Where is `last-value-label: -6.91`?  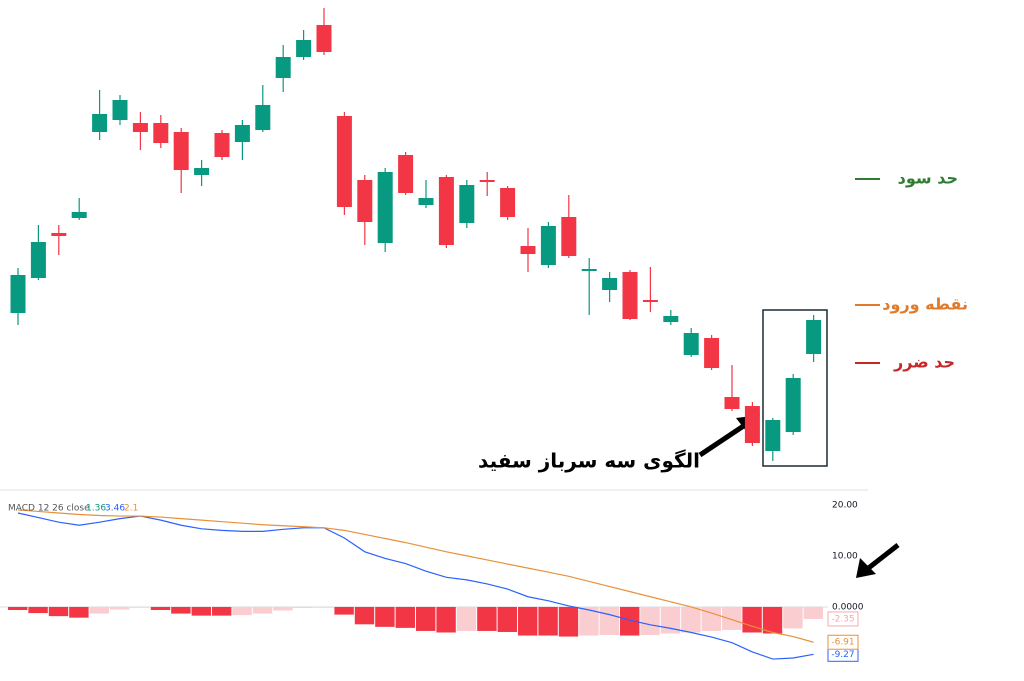 last-value-label: -6.91 is located at coordinates (842, 643).